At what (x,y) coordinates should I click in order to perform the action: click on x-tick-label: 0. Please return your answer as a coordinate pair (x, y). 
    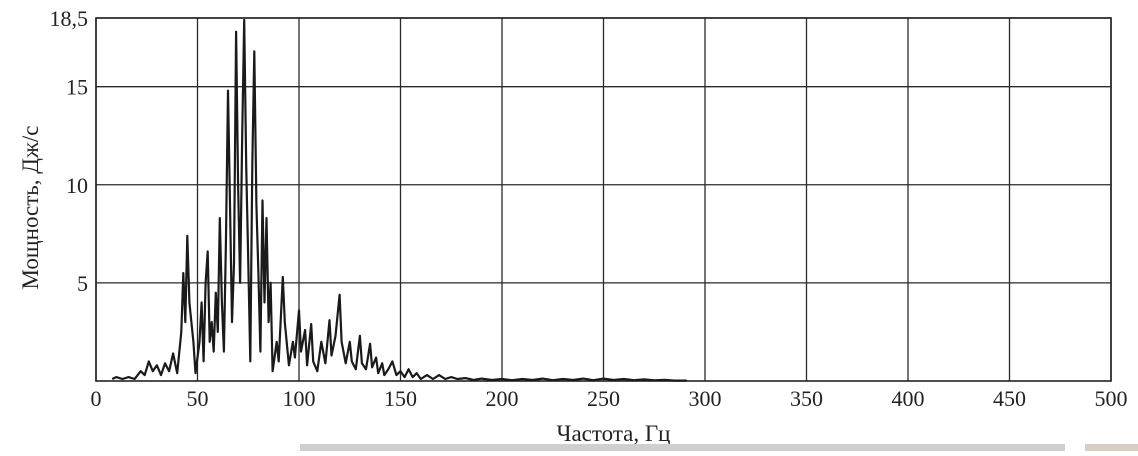
    Looking at the image, I should click on (96, 398).